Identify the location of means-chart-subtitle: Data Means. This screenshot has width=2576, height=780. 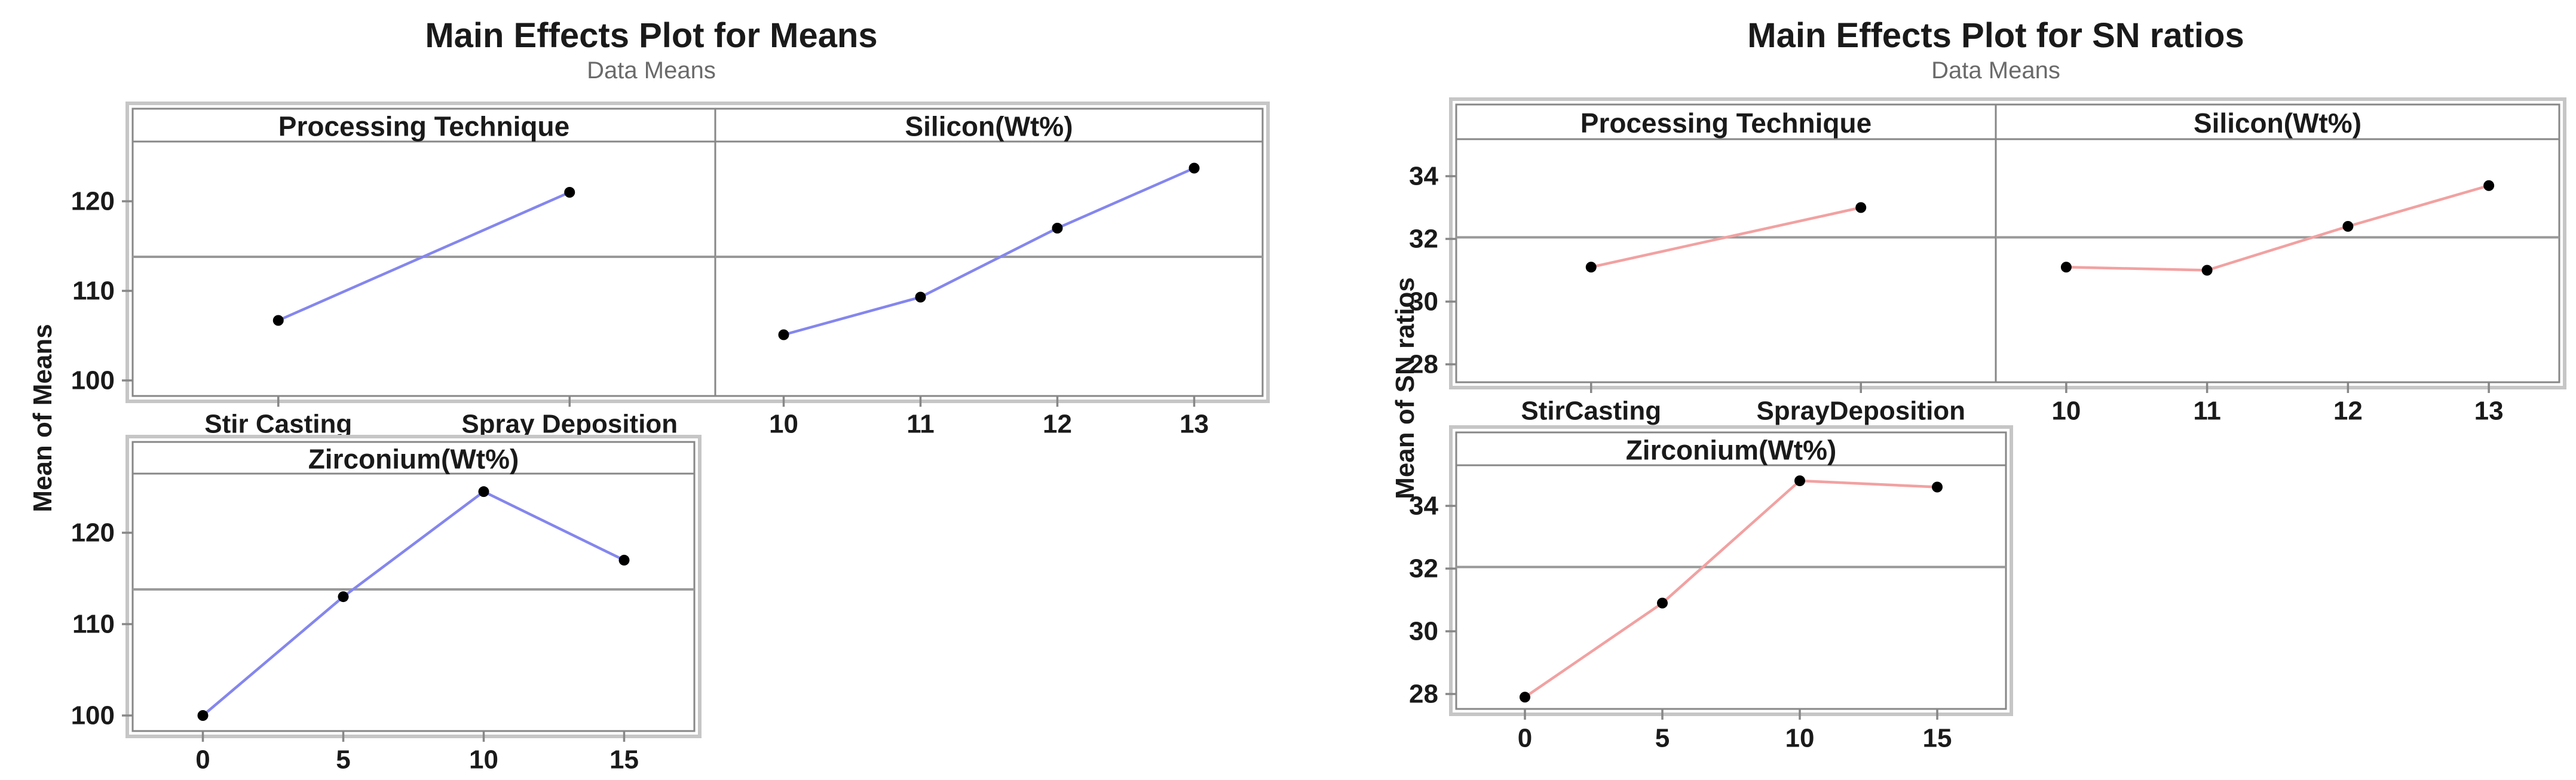
(651, 70).